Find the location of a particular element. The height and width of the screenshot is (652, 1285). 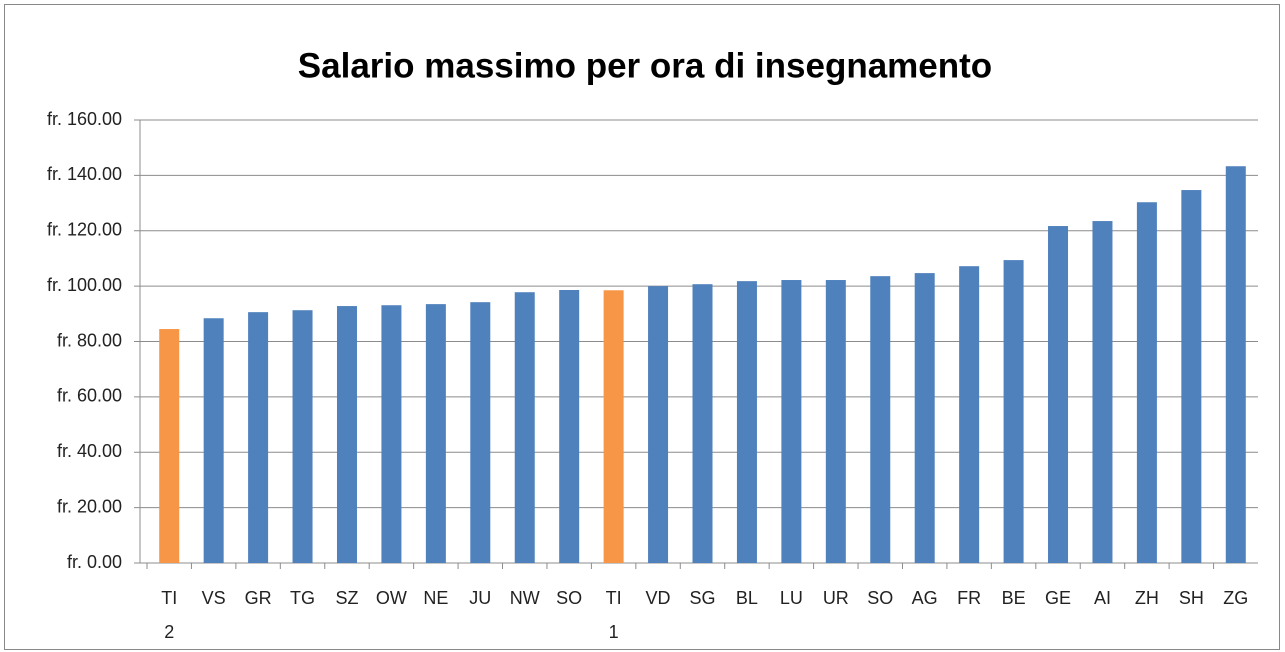

x-tick-label: OW is located at coordinates (391, 598).